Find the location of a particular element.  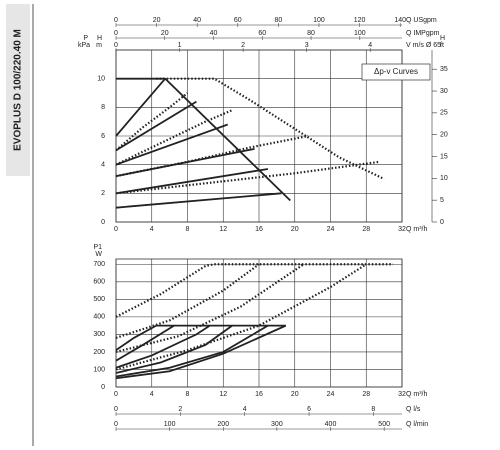

y2-tick-label: 25 is located at coordinates (444, 113).